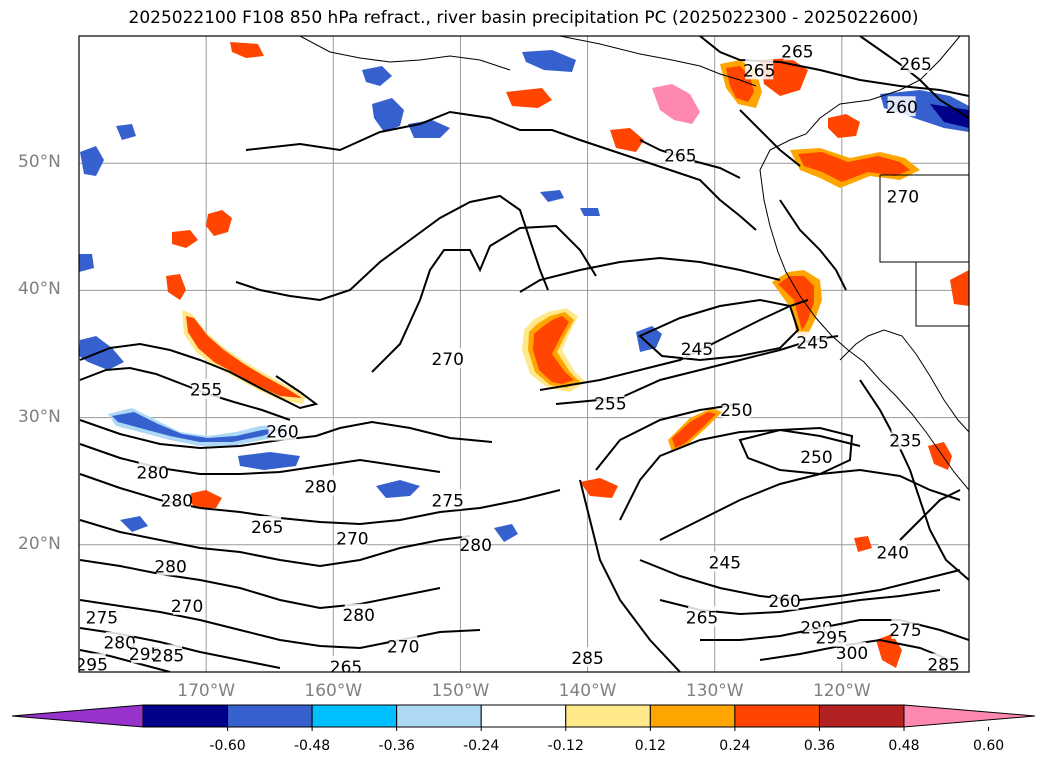 The image size is (1047, 765). What do you see at coordinates (39, 543) in the screenshot?
I see `latitude-label: 20°N` at bounding box center [39, 543].